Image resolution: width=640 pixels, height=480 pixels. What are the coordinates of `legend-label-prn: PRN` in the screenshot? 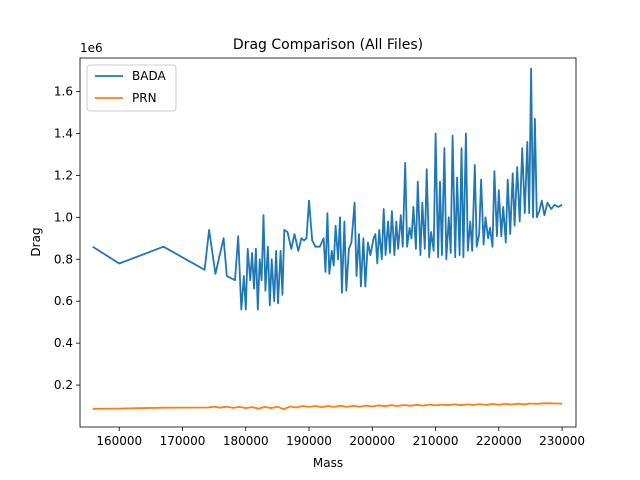 It's located at (144, 98).